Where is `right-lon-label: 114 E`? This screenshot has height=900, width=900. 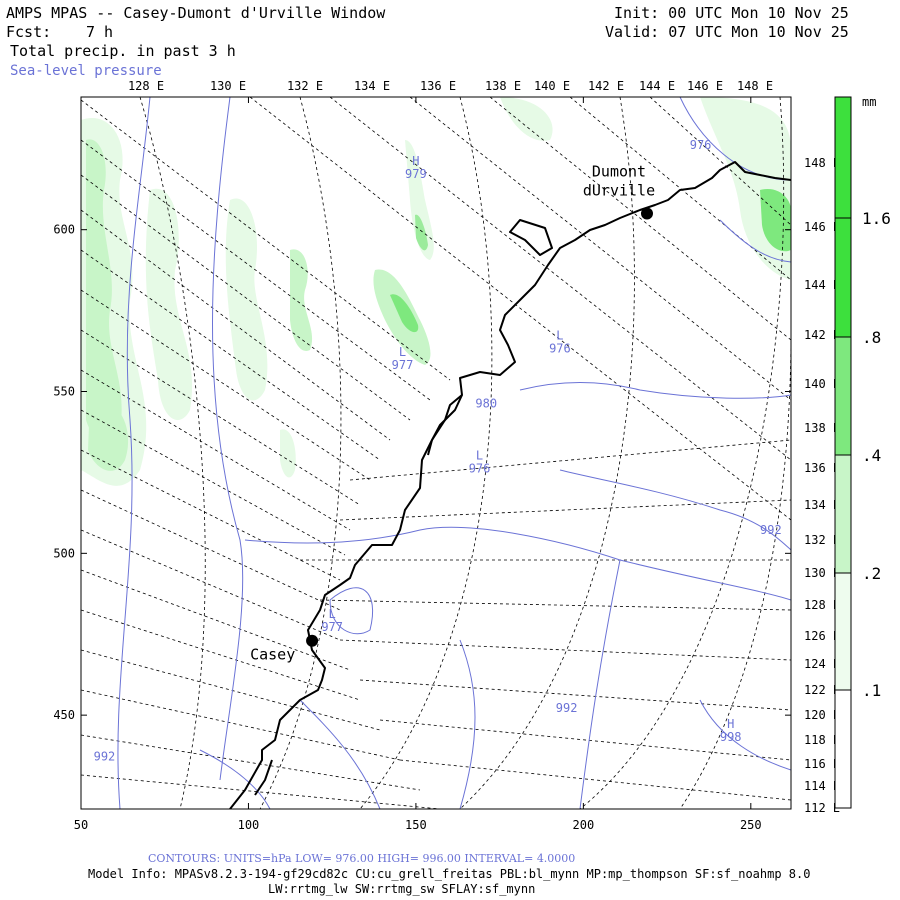 right-lon-label: 114 E is located at coordinates (822, 786).